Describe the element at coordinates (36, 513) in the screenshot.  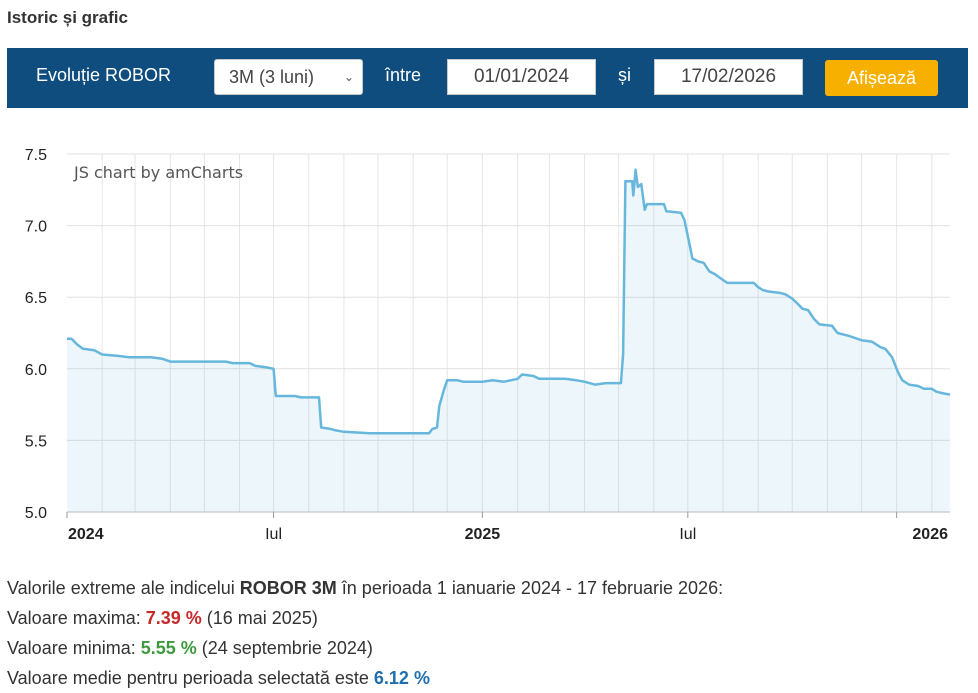
I see `y-tick-label: 5.0` at that location.